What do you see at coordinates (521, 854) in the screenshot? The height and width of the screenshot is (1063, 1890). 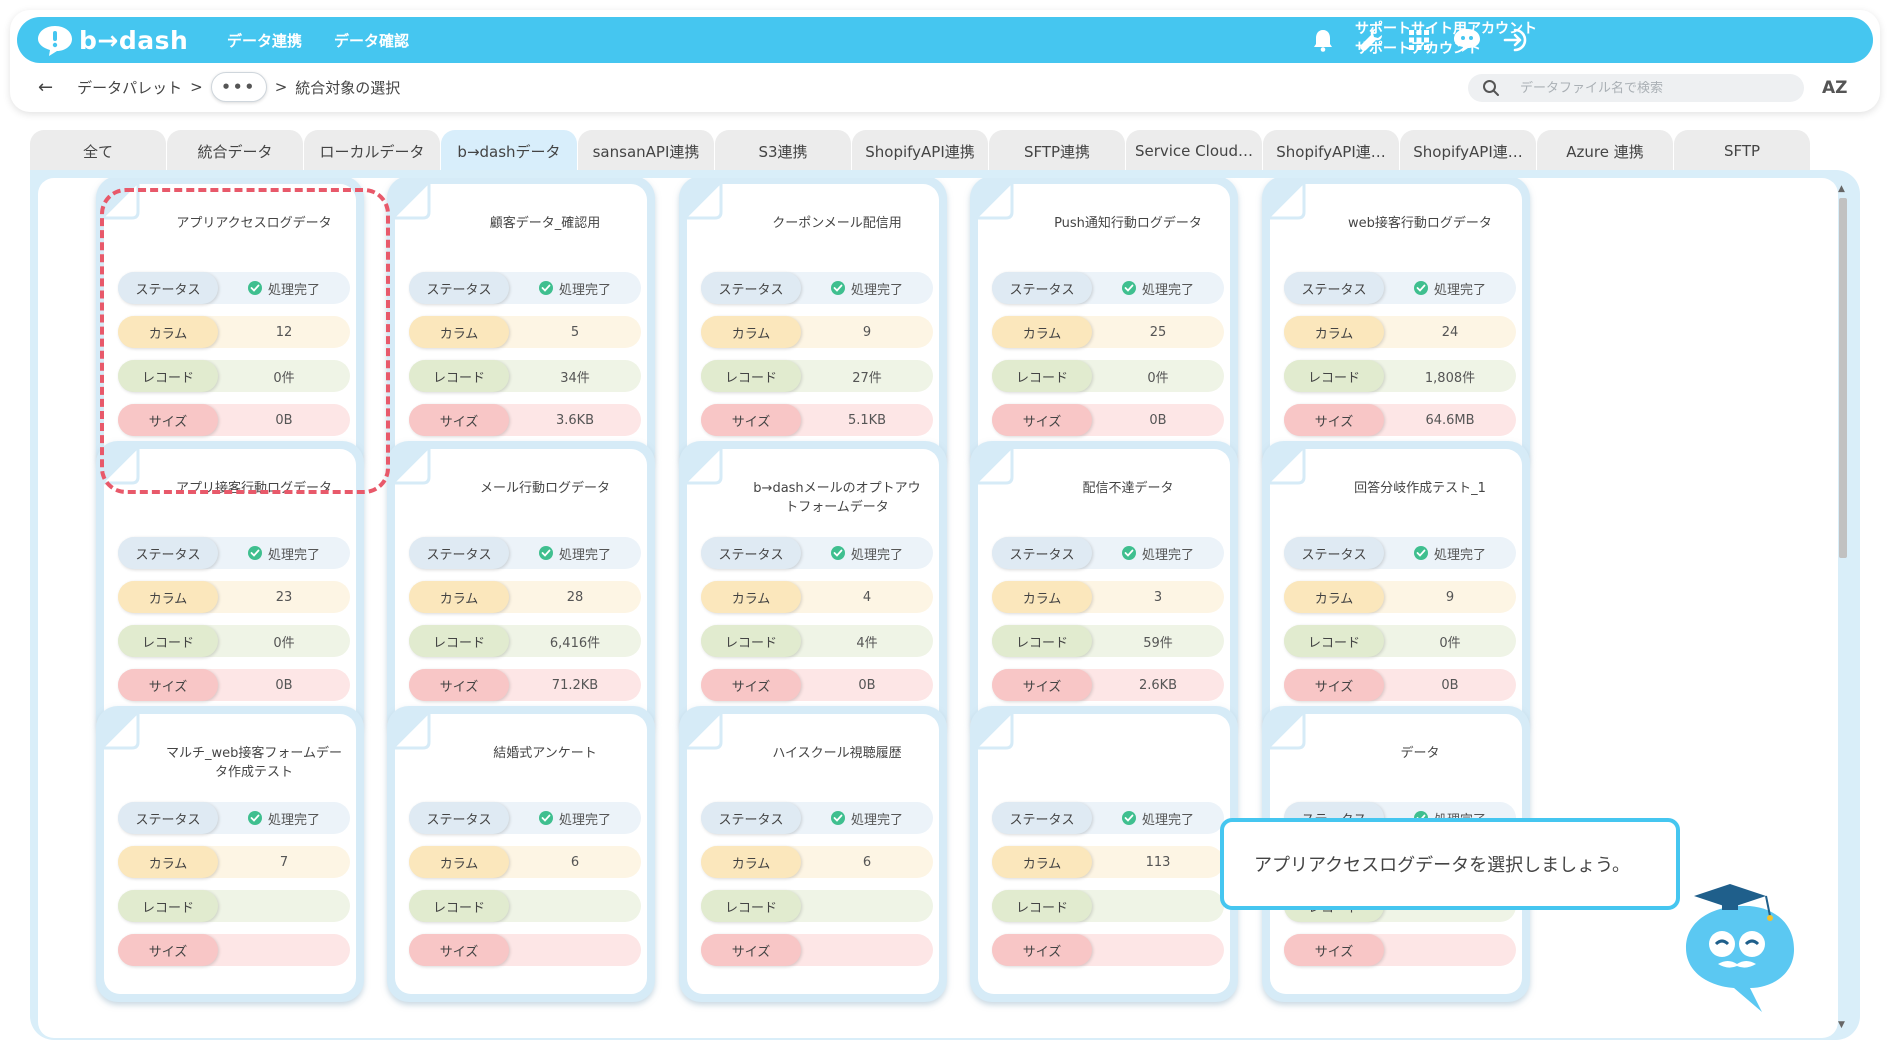 I see `data-file-card: 結婚式アンケート ステータス 処理完了 カラム 6 レコード サイズ` at bounding box center [521, 854].